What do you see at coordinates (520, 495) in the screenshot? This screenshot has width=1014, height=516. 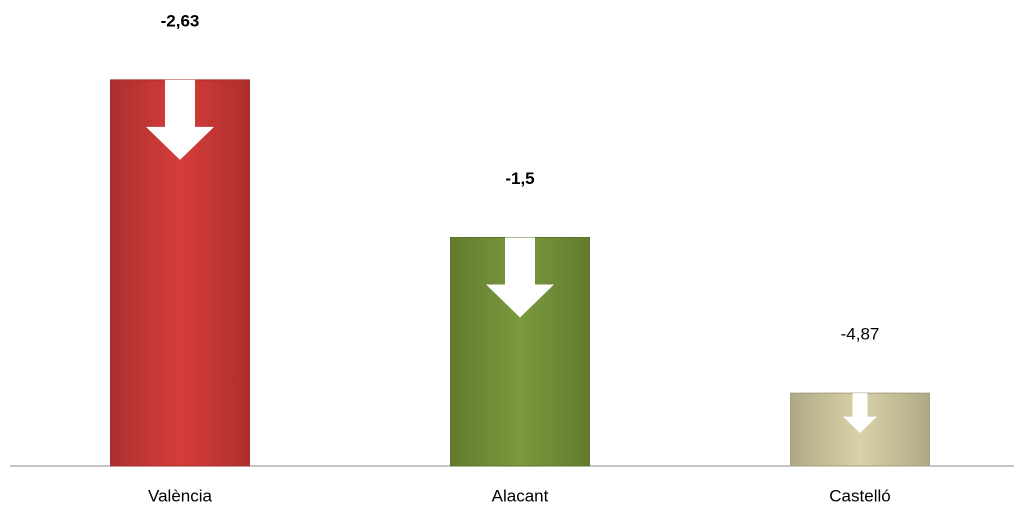 I see `x-tick-label: Alacant` at bounding box center [520, 495].